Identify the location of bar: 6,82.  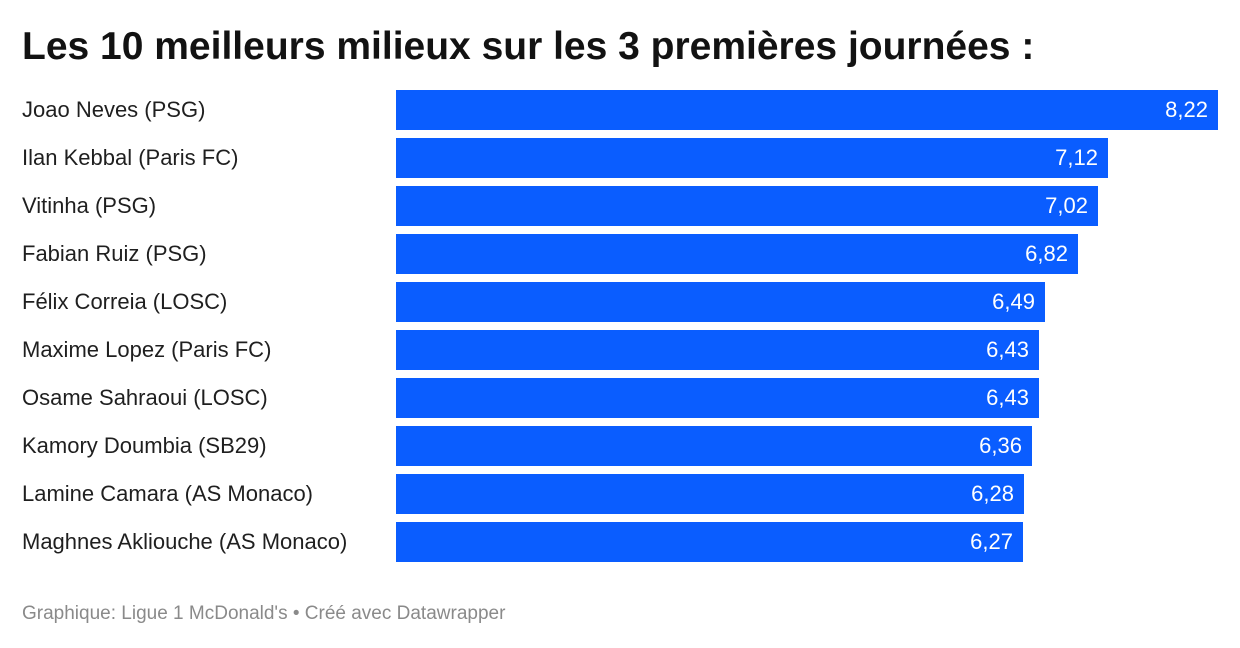
(737, 254).